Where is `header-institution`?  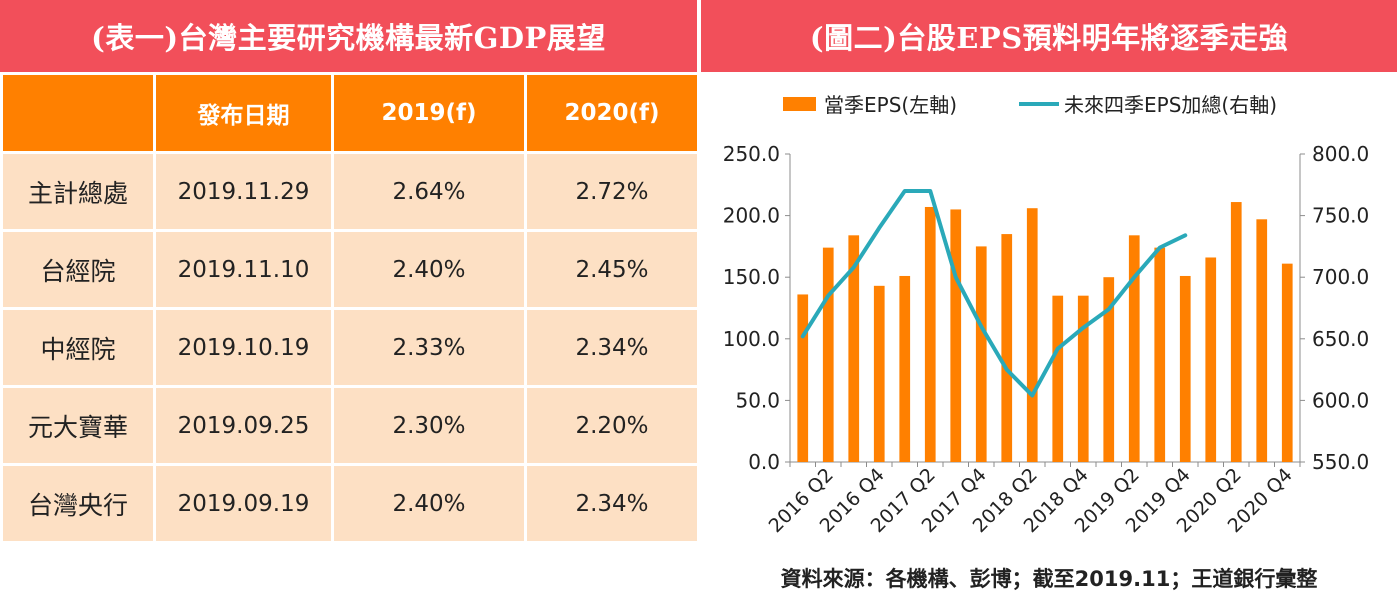
header-institution is located at coordinates (78, 113).